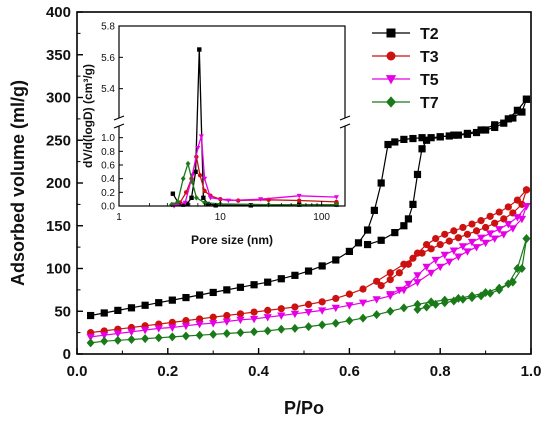 The image size is (550, 425). I want to click on inset-y-tick-label: 5.6, so click(108, 58).